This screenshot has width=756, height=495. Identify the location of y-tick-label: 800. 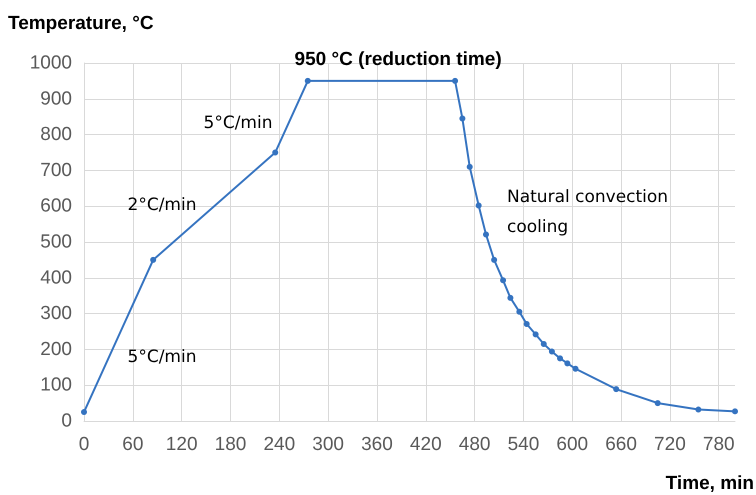
(56, 135).